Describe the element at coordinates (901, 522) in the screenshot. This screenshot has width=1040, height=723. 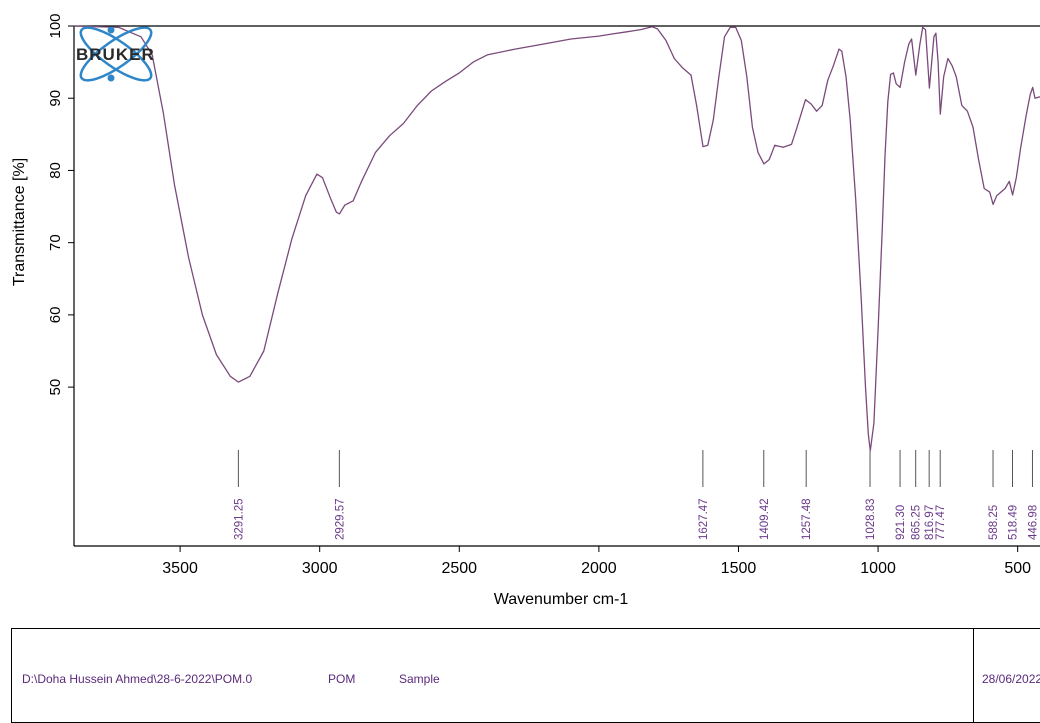
I see `peak-label: 921.30` at that location.